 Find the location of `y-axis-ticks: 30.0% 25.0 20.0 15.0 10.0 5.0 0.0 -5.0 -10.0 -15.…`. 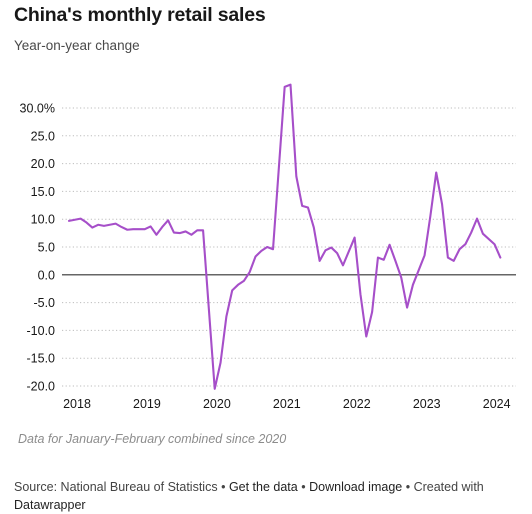

y-axis-ticks: 30.0% 25.0 20.0 15.0 10.0 5.0 0.0 -5.0 -10.0 -15.… is located at coordinates (37, 248).